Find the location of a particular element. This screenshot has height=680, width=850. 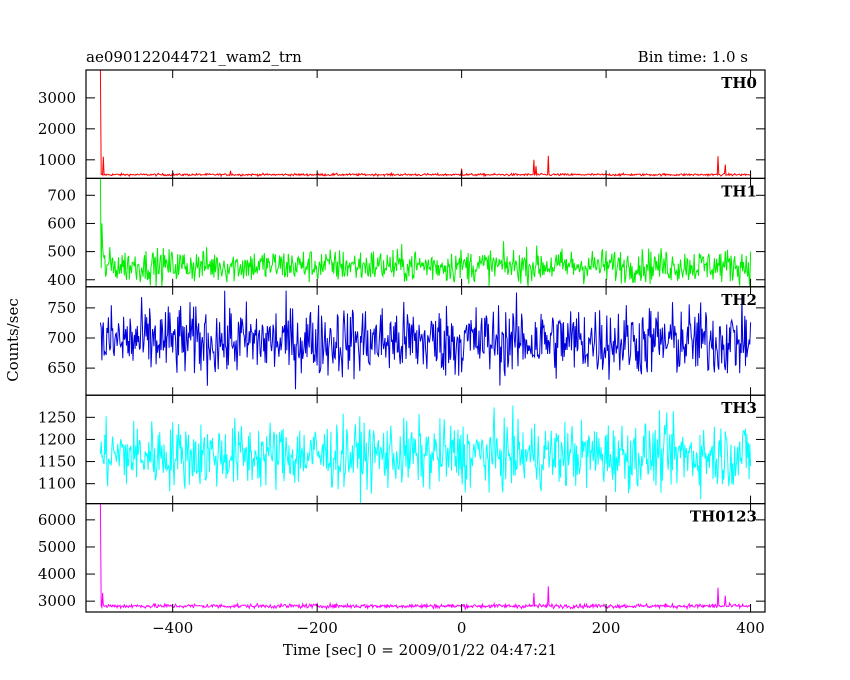

y-tick-label: 1100 is located at coordinates (57, 484).